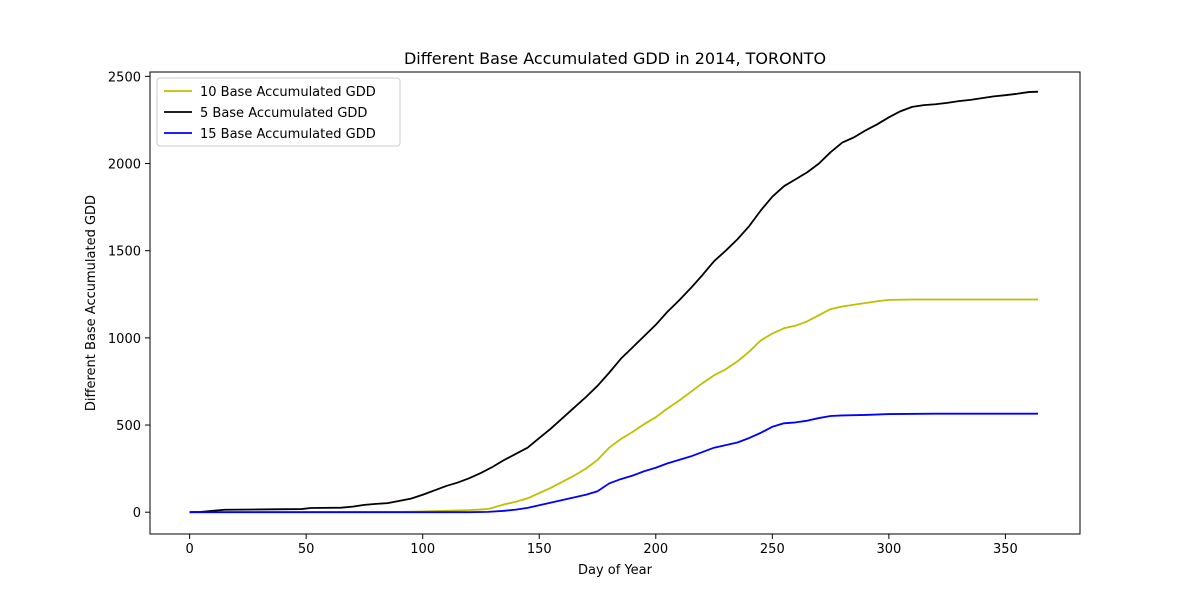 The height and width of the screenshot is (600, 1200). I want to click on legend-entry-1: 10 Base Accumulated GDD, so click(288, 92).